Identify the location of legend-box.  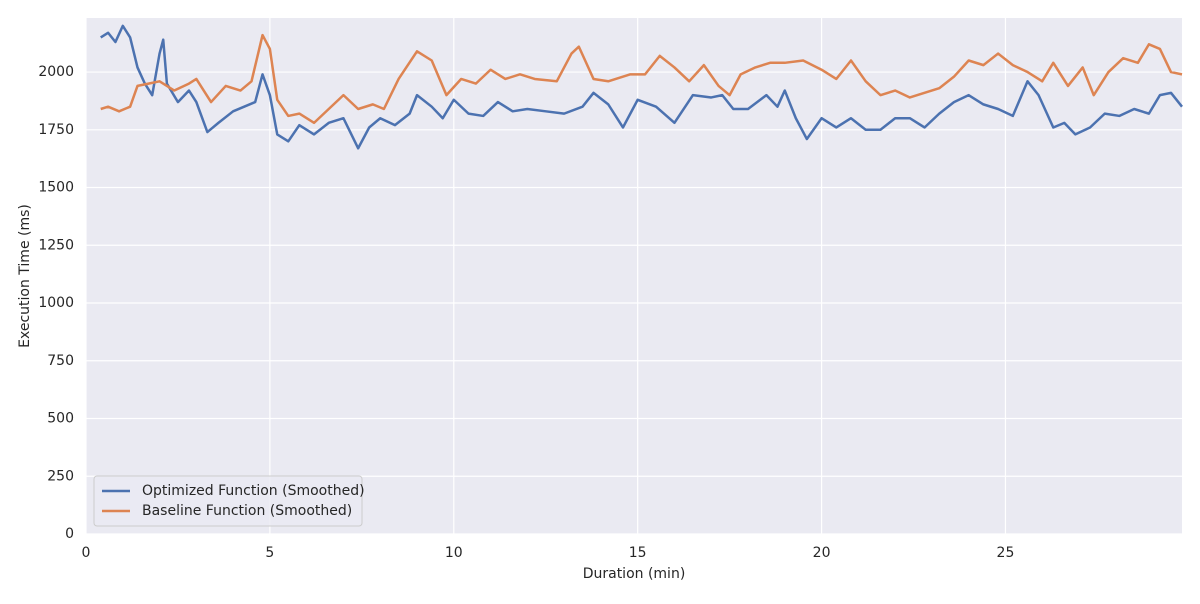
(228, 501).